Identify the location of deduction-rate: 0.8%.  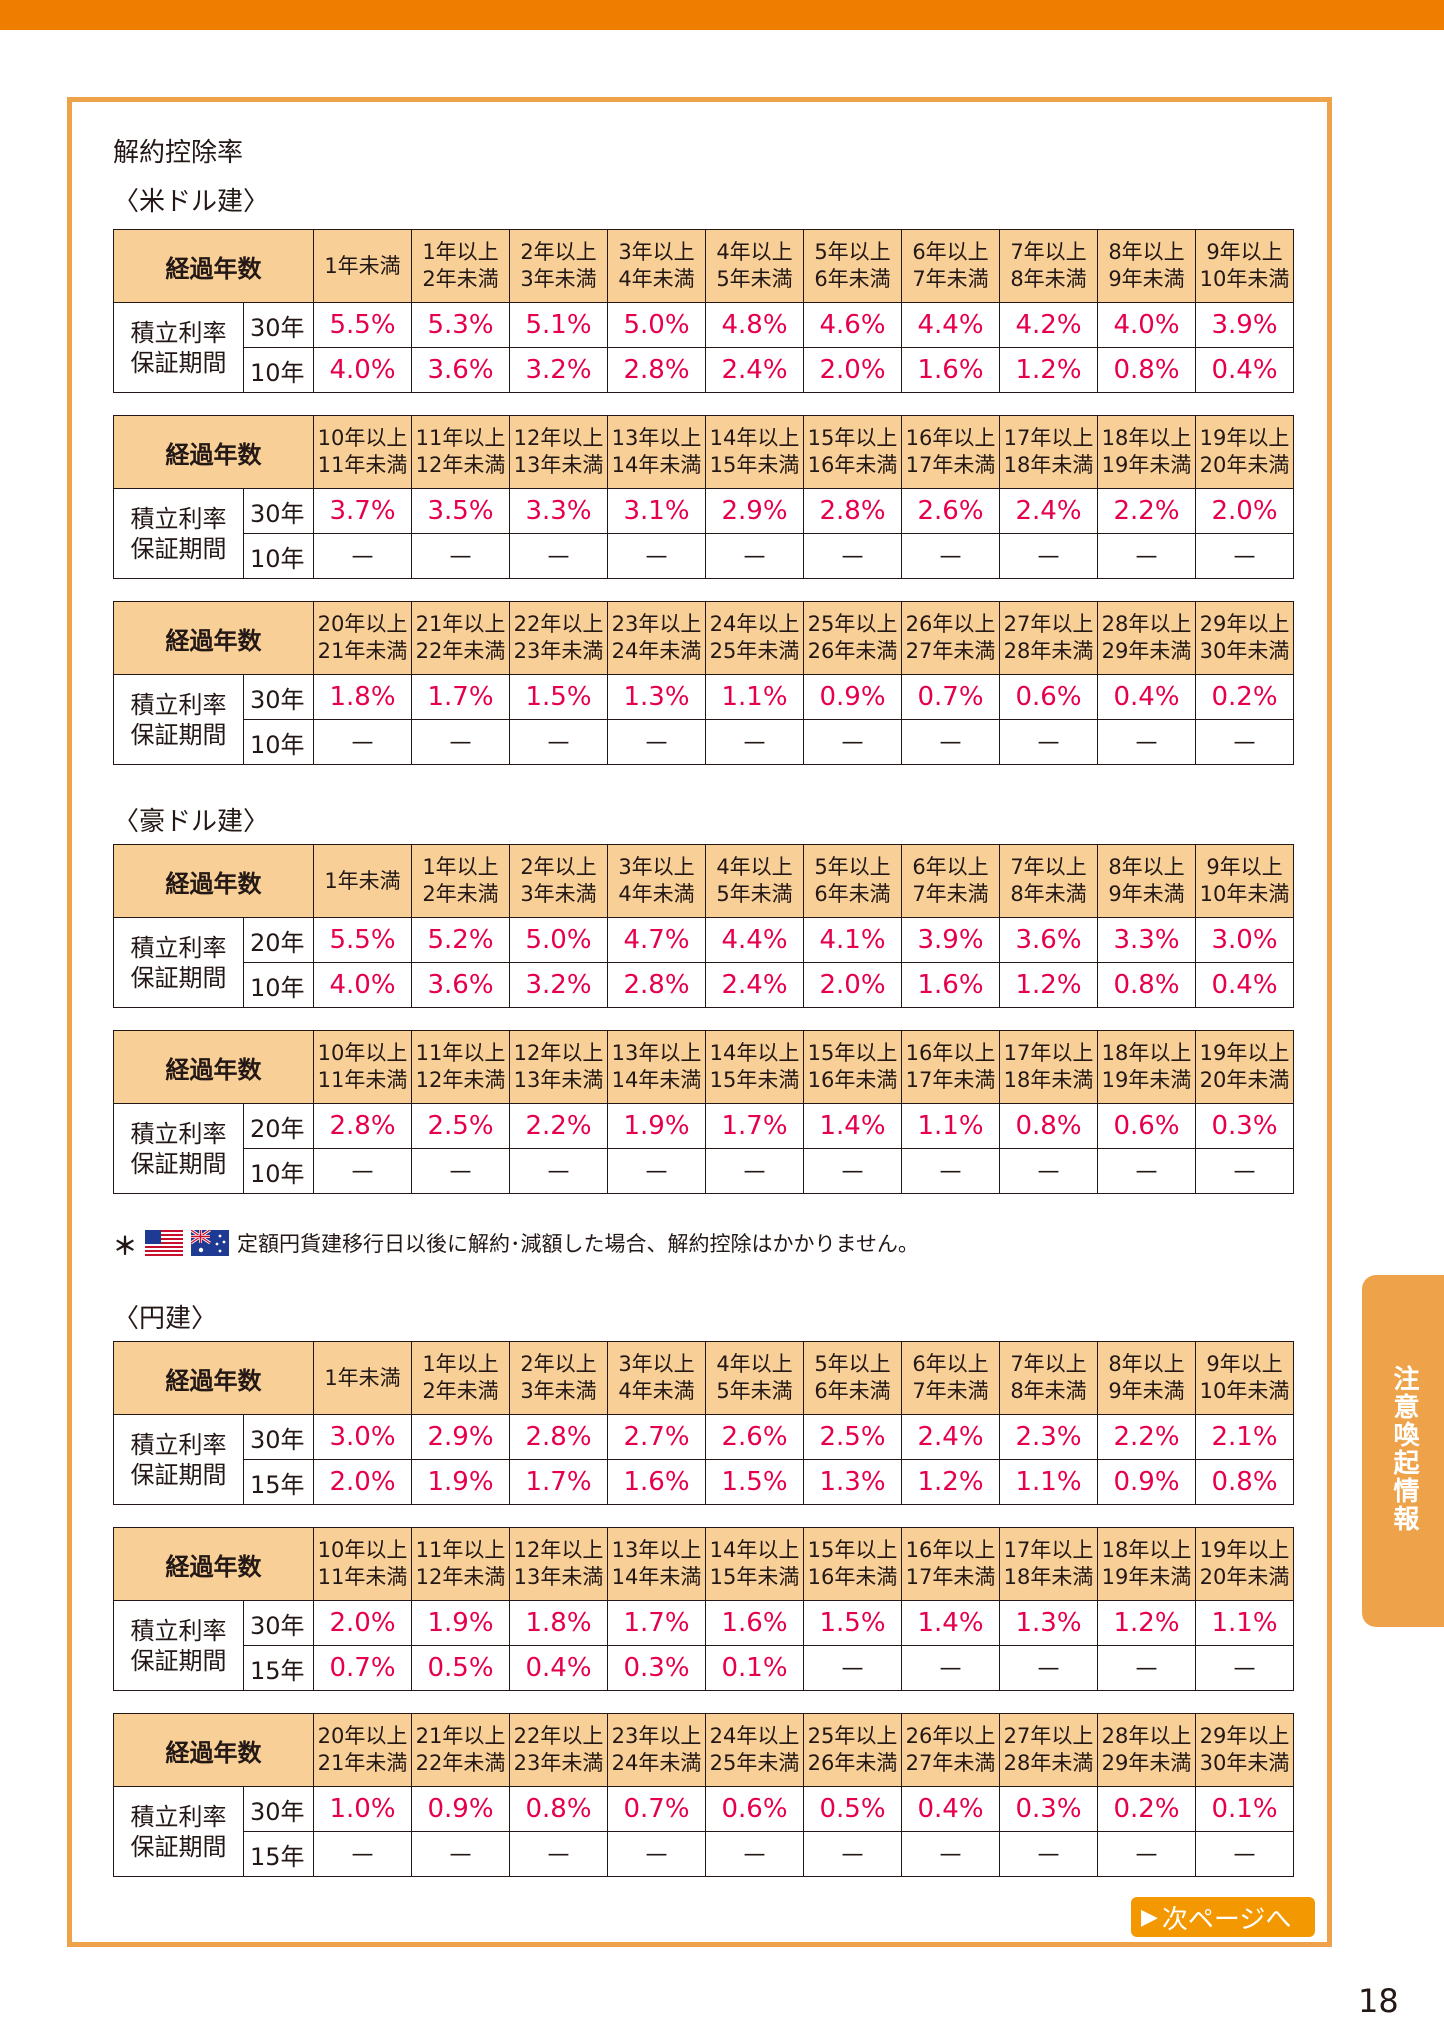
(1146, 985).